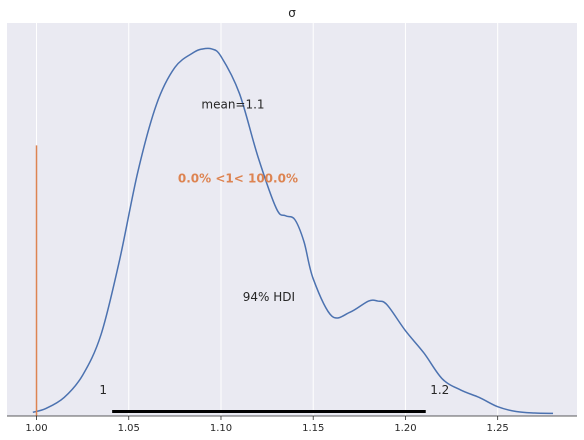  I want to click on x-tick-label: 1.05, so click(129, 428).